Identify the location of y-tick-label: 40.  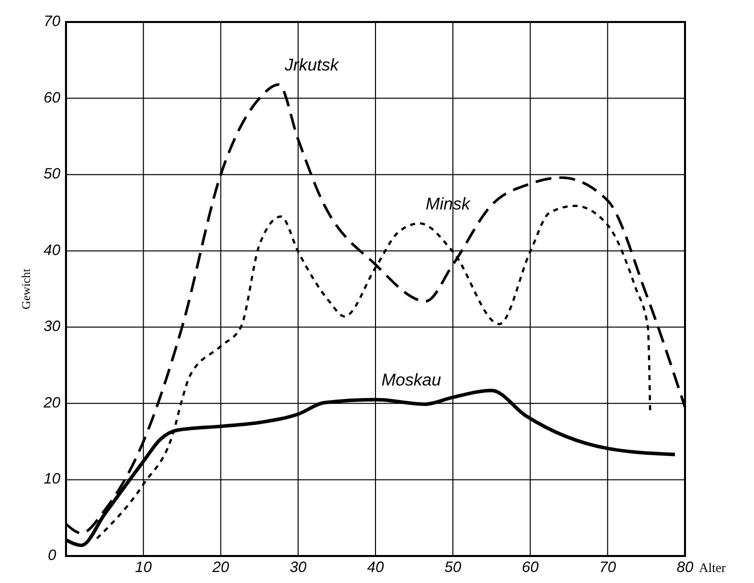
(52, 250).